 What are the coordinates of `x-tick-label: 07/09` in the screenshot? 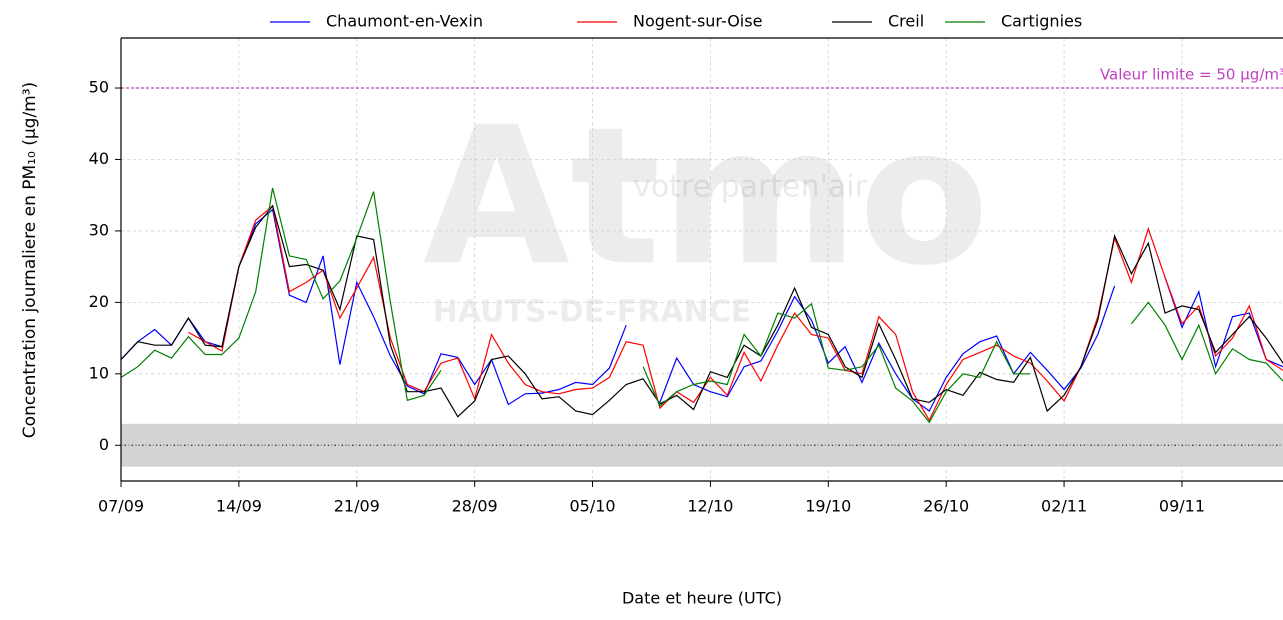 It's located at (121, 506).